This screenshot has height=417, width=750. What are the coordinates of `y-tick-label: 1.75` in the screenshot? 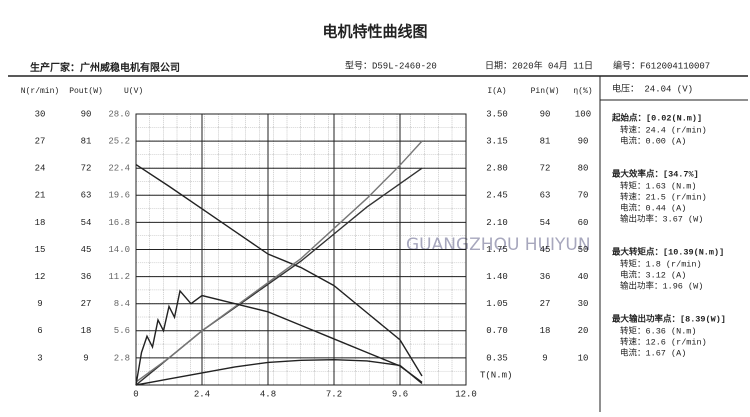 It's located at (497, 250).